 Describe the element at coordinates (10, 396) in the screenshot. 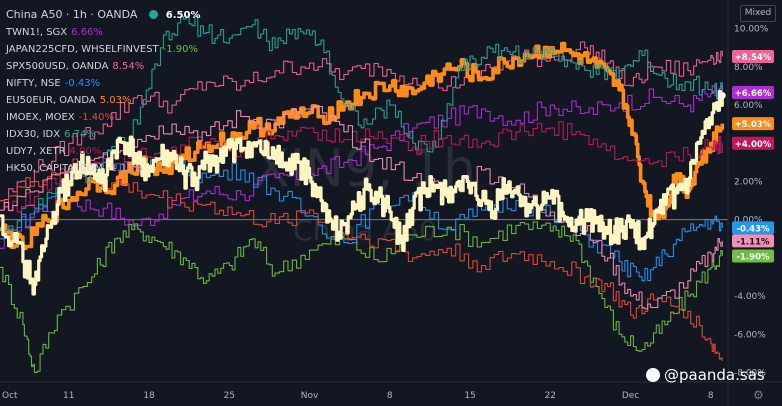

I see `x-tick-label: Oct` at that location.